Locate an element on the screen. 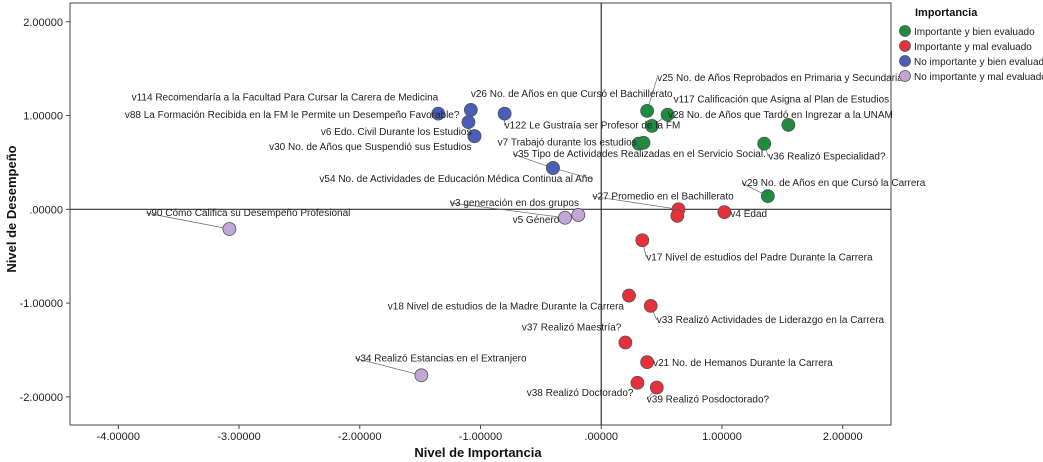 The height and width of the screenshot is (462, 1043). point-label: v7 Trabajó durante los estudios is located at coordinates (567, 143).